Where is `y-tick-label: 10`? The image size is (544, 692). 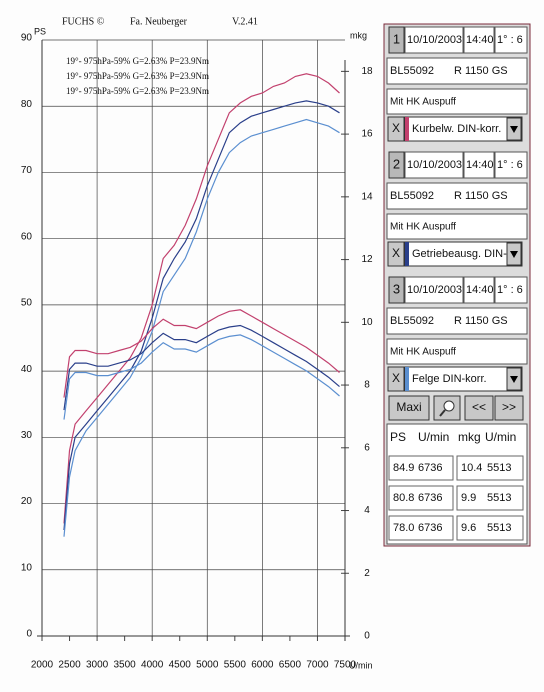
y-tick-label: 10 is located at coordinates (27, 567).